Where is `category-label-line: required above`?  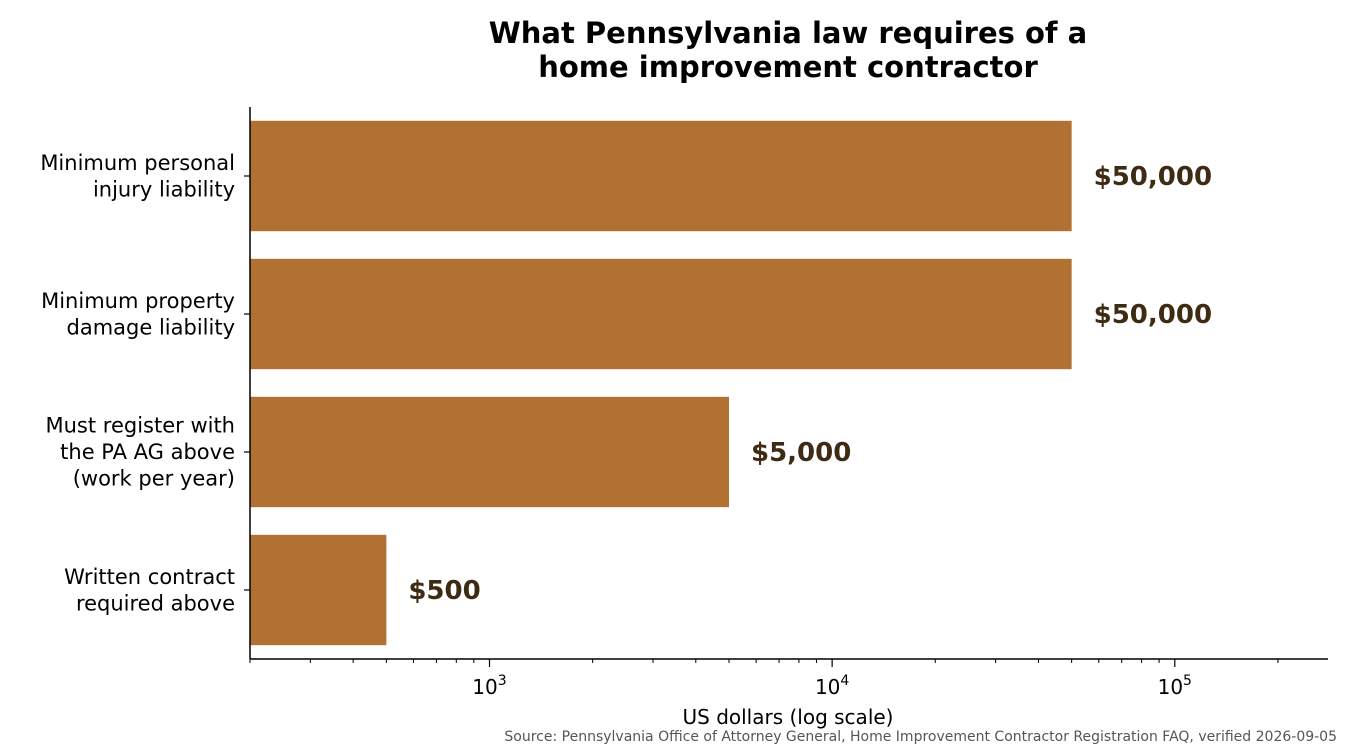
category-label-line: required above is located at coordinates (155, 603).